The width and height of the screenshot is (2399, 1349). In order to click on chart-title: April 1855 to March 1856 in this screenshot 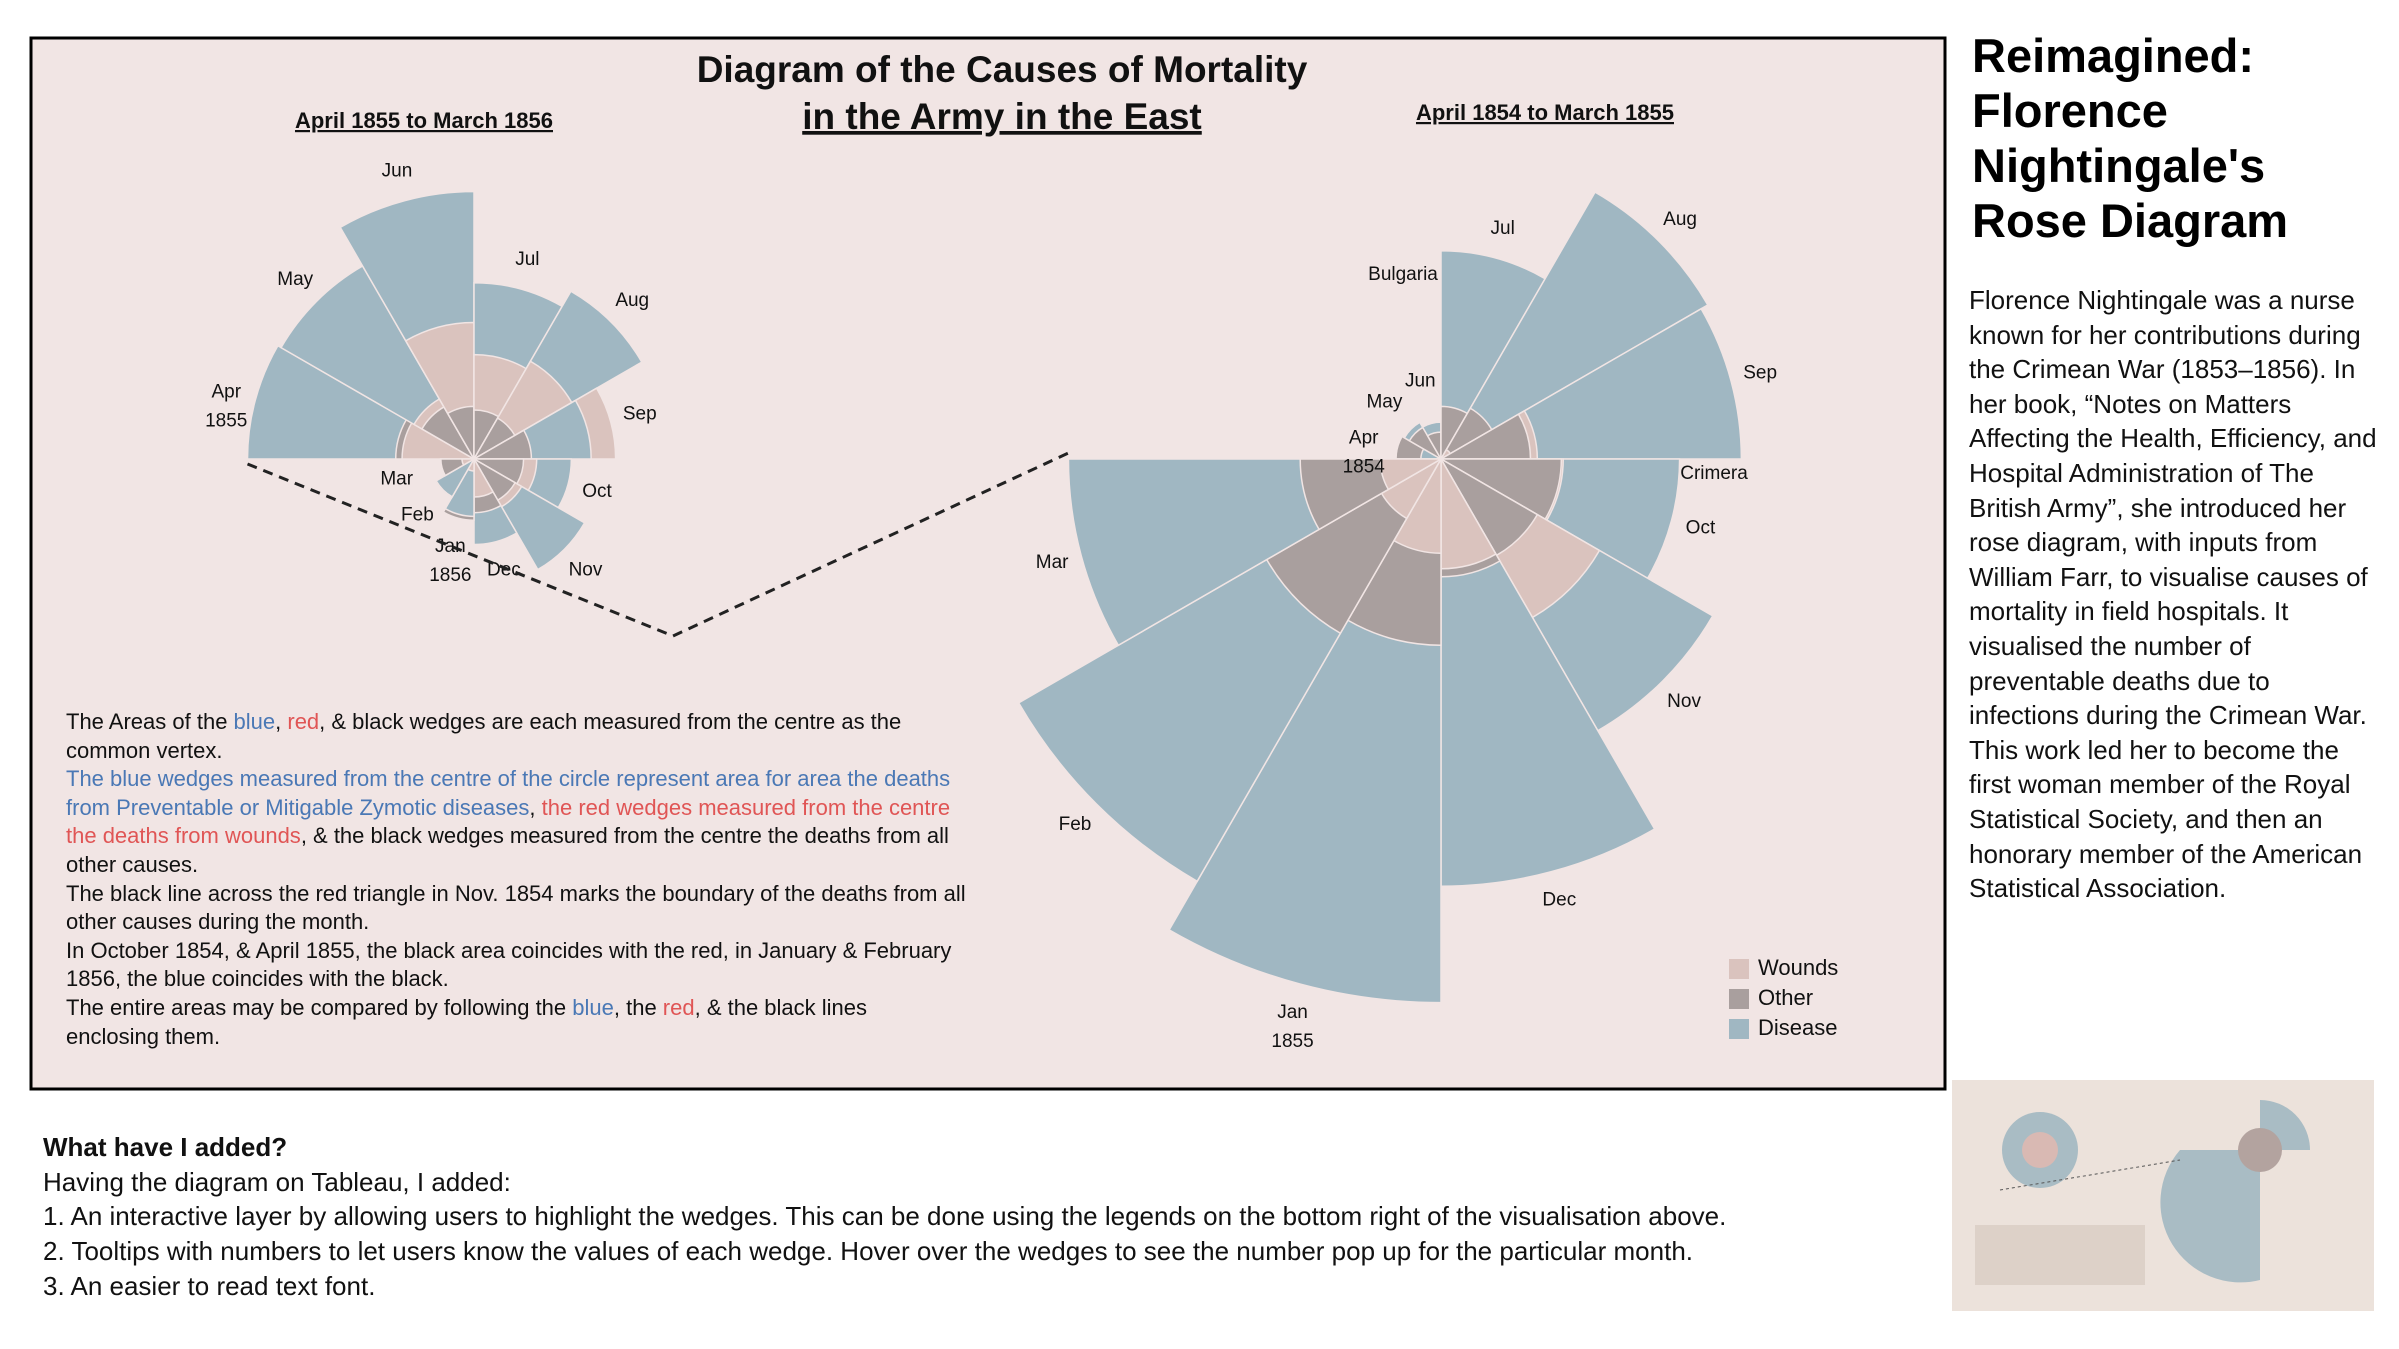, I will do `click(424, 120)`.